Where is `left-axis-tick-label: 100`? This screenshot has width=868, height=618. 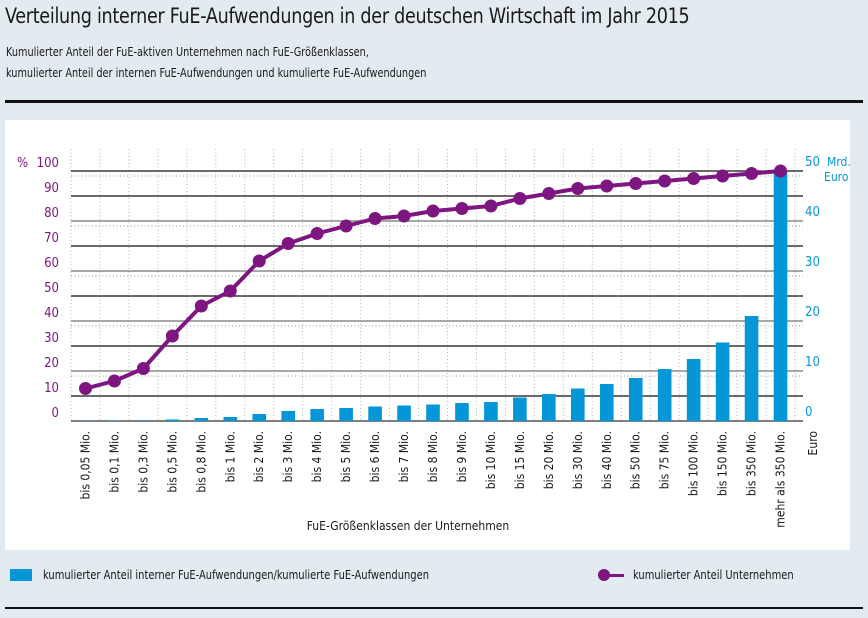
left-axis-tick-label: 100 is located at coordinates (48, 163).